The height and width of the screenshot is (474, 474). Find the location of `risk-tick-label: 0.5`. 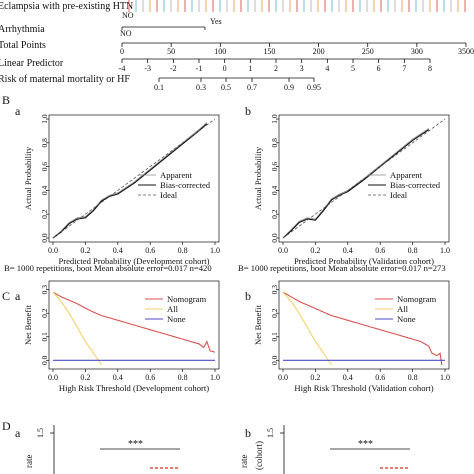

risk-tick-label: 0.5 is located at coordinates (226, 87).